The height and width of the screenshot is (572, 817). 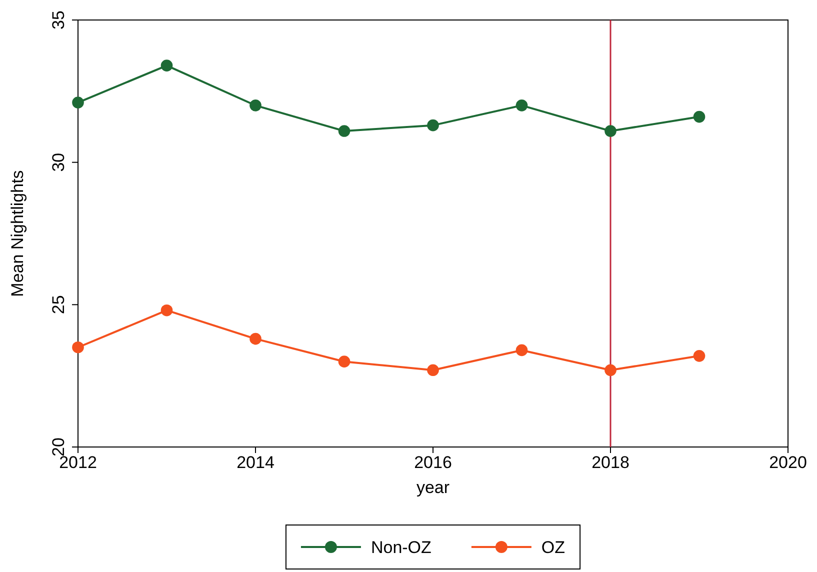 I want to click on y-tick-label: 35, so click(x=58, y=20).